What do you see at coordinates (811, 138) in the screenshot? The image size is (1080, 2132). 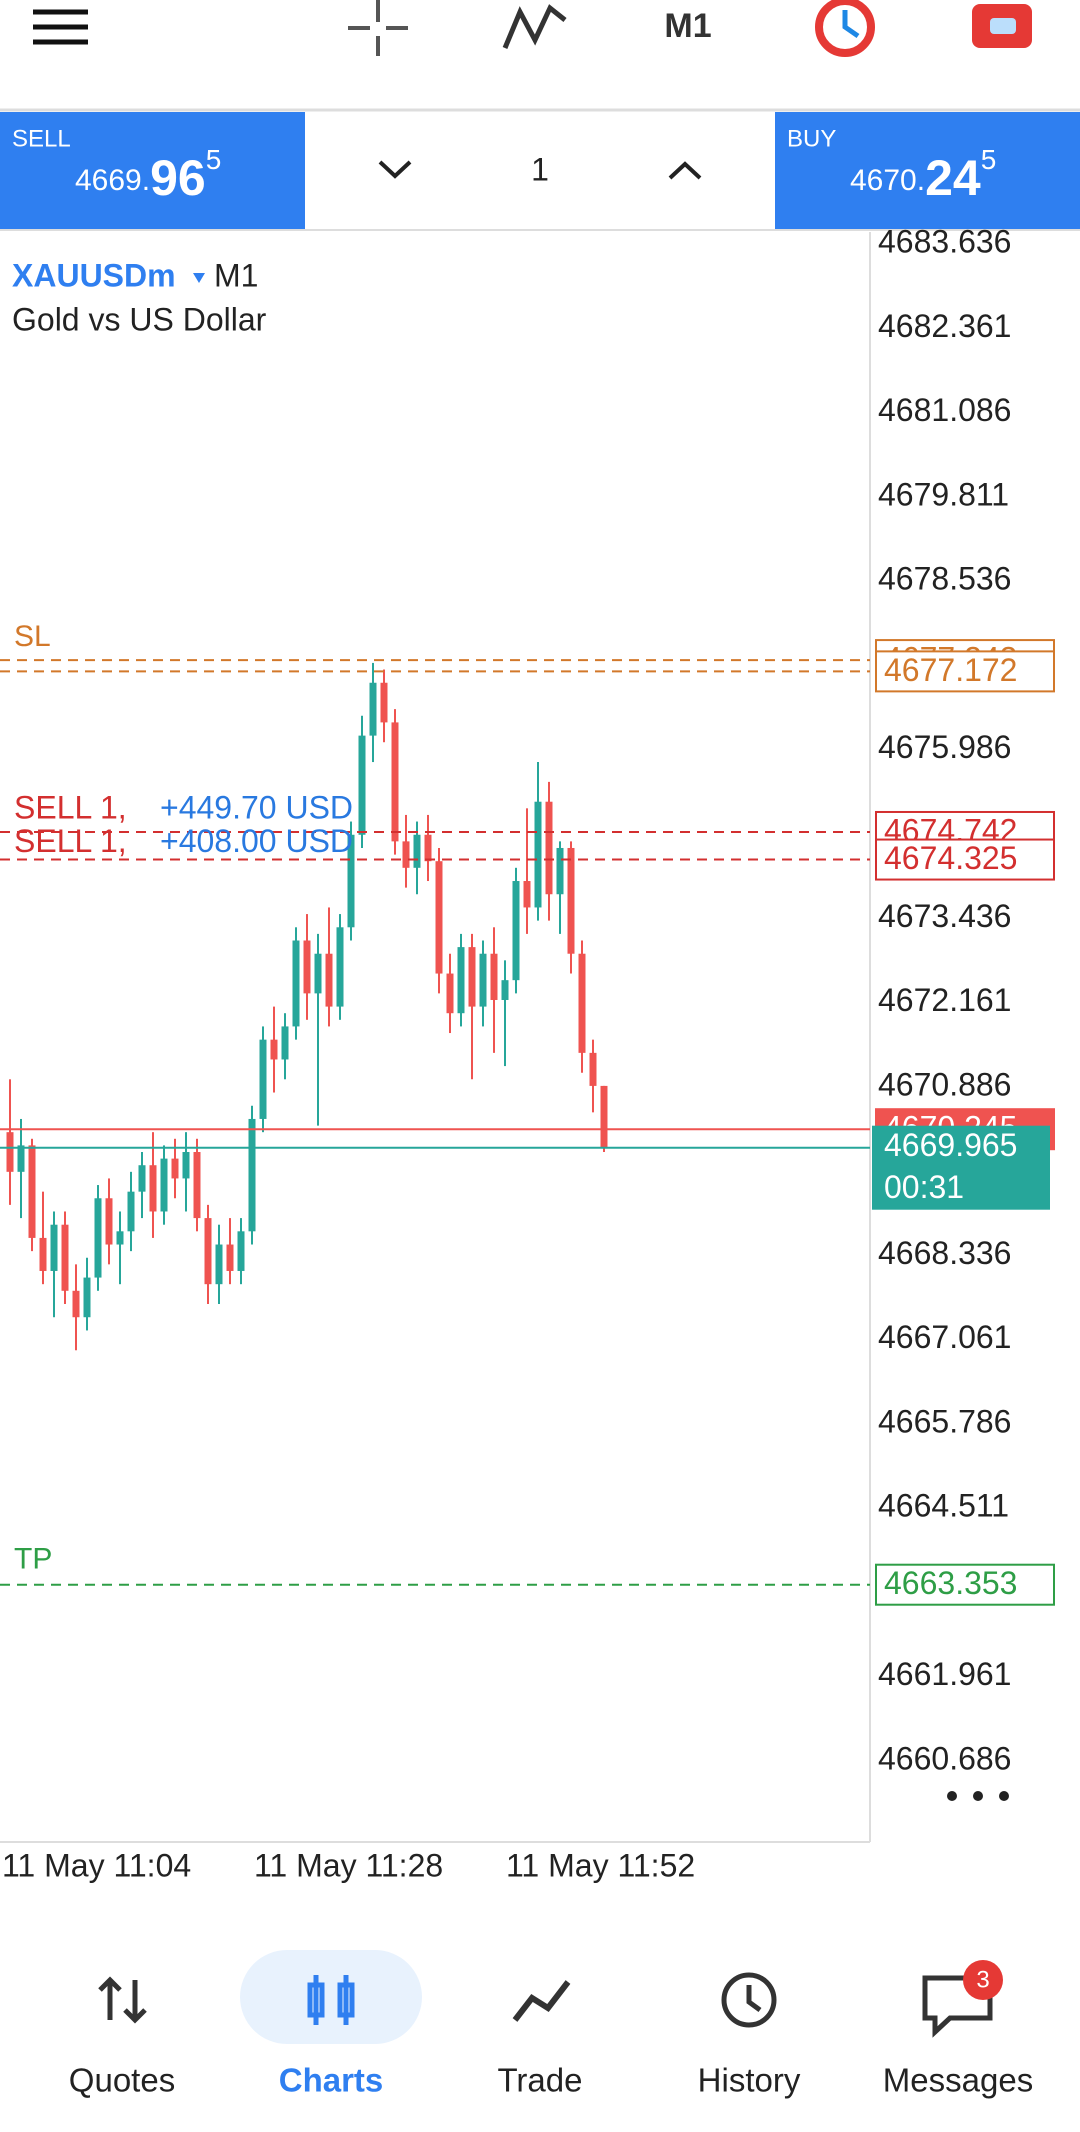 I see `buy-label: BUY` at bounding box center [811, 138].